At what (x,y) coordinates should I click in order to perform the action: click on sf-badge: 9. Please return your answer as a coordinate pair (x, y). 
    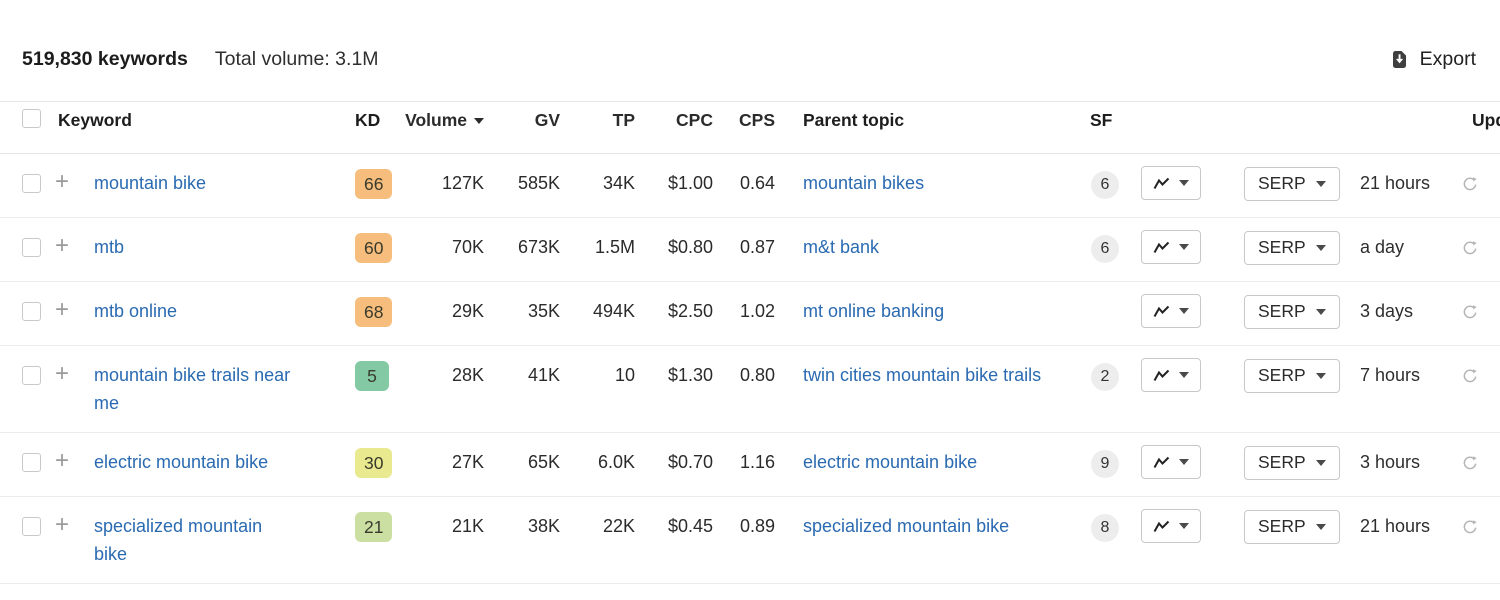
    Looking at the image, I should click on (1105, 464).